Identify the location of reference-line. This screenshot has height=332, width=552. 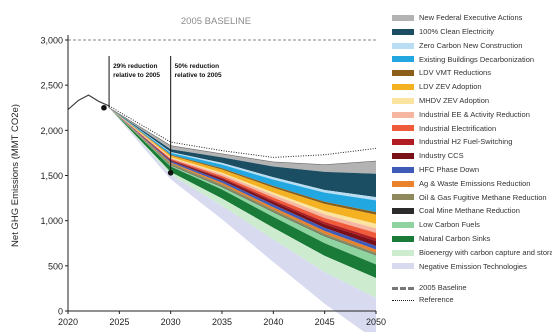
(242, 131).